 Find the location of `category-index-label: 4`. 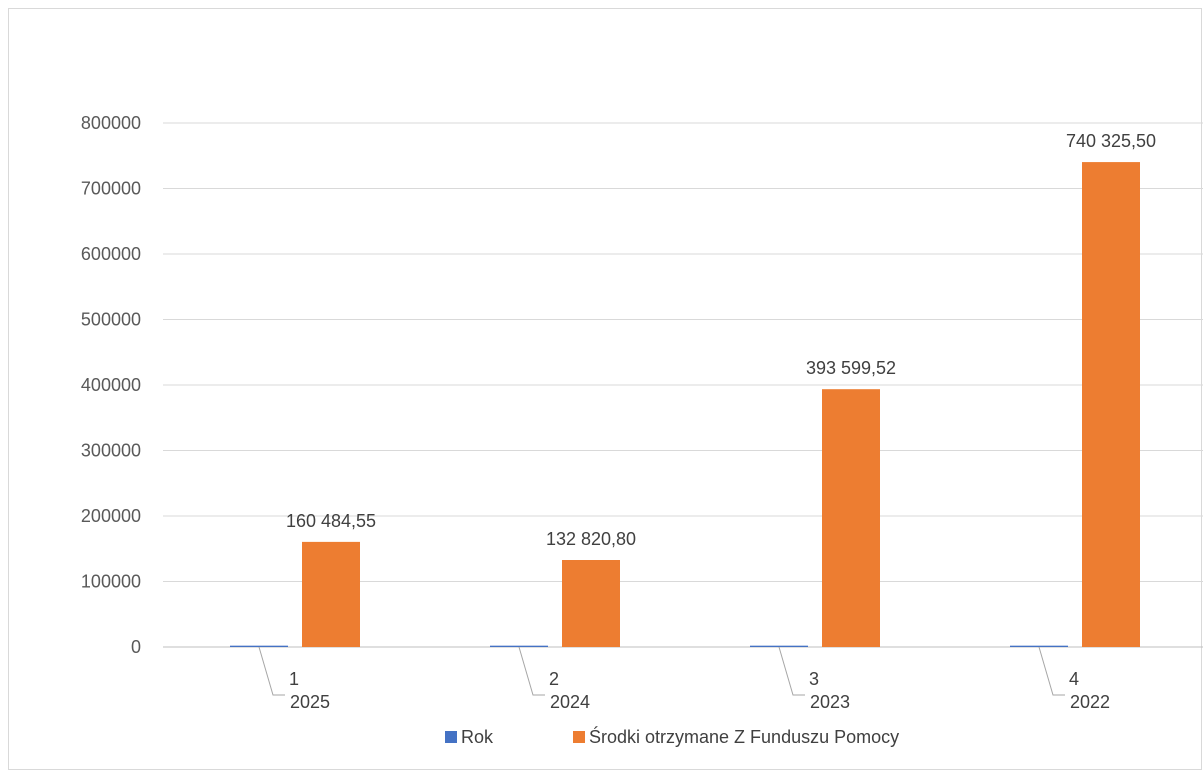

category-index-label: 4 is located at coordinates (1074, 679).